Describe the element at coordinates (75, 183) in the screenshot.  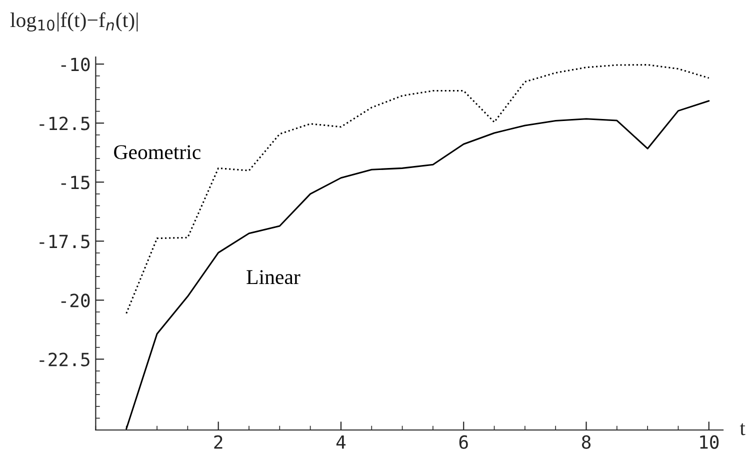
I see `y-tick-label: -15` at that location.